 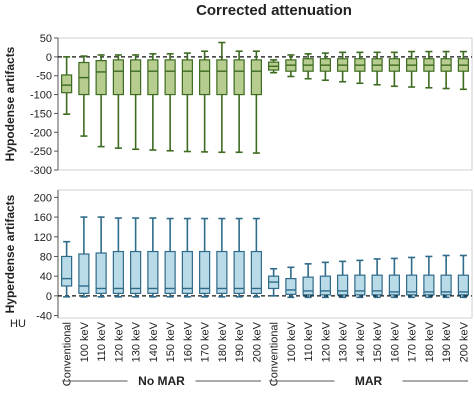 What do you see at coordinates (41, 133) in the screenshot?
I see `y-tick-label: -200` at bounding box center [41, 133].